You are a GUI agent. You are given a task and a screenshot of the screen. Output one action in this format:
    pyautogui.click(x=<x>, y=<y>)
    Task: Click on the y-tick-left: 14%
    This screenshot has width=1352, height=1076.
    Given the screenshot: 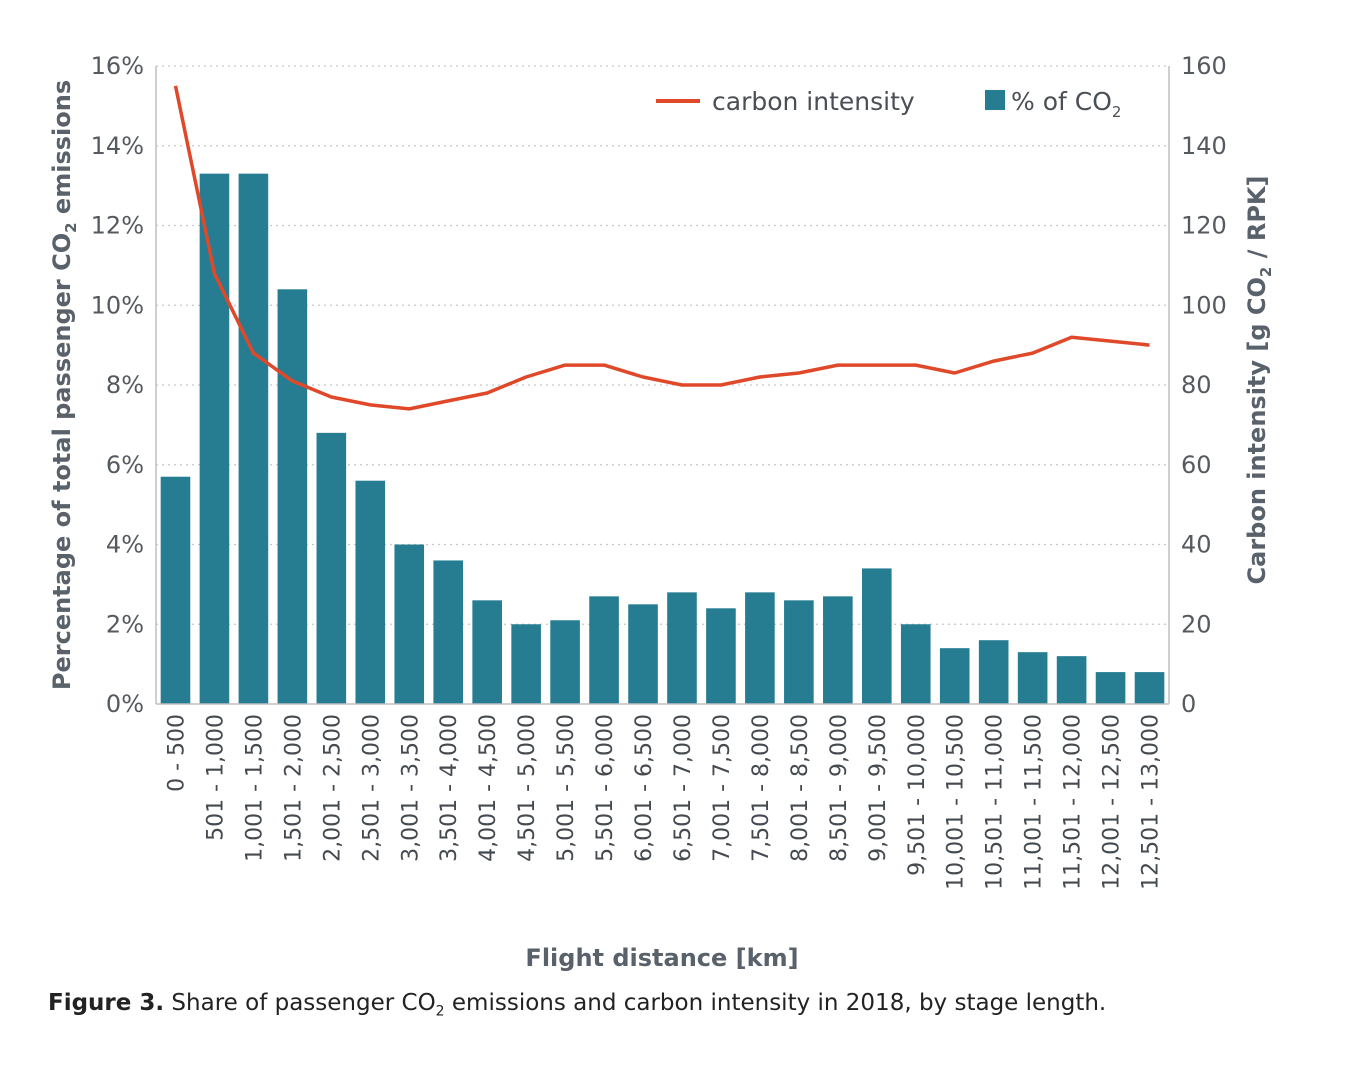 What is the action you would take?
    pyautogui.click(x=117, y=146)
    